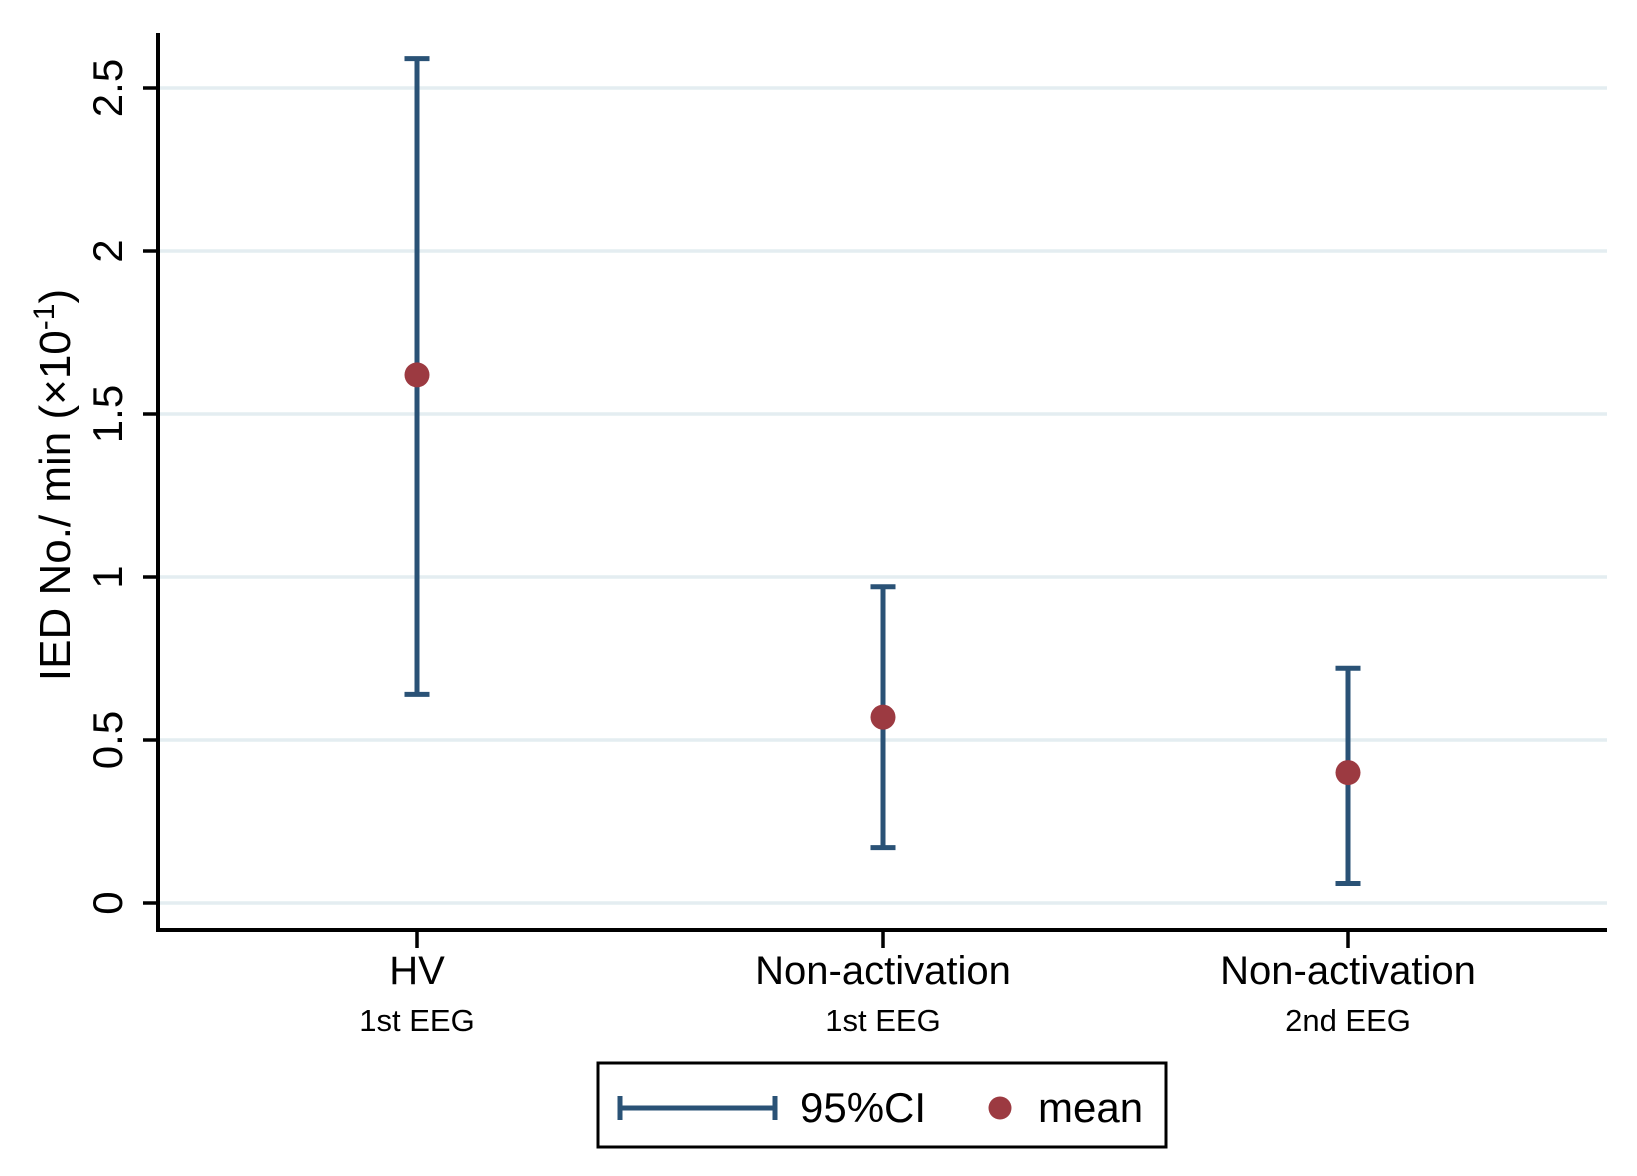 The width and height of the screenshot is (1637, 1176). Describe the element at coordinates (107, 250) in the screenshot. I see `y-tick-label: 2` at that location.